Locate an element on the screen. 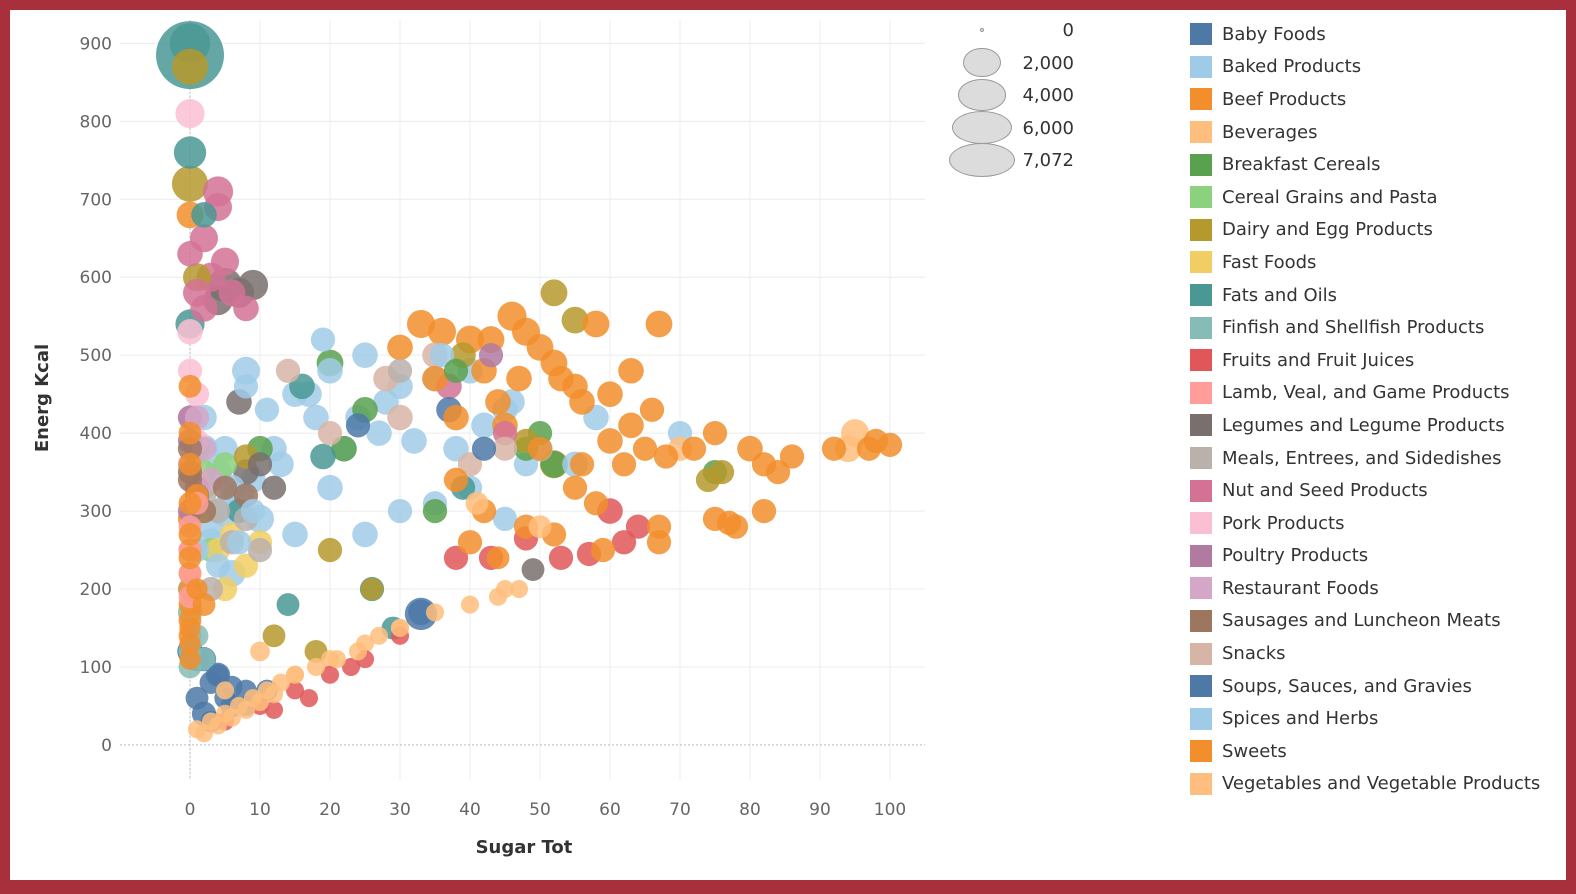  y-tick-label: 100 is located at coordinates (96, 668).